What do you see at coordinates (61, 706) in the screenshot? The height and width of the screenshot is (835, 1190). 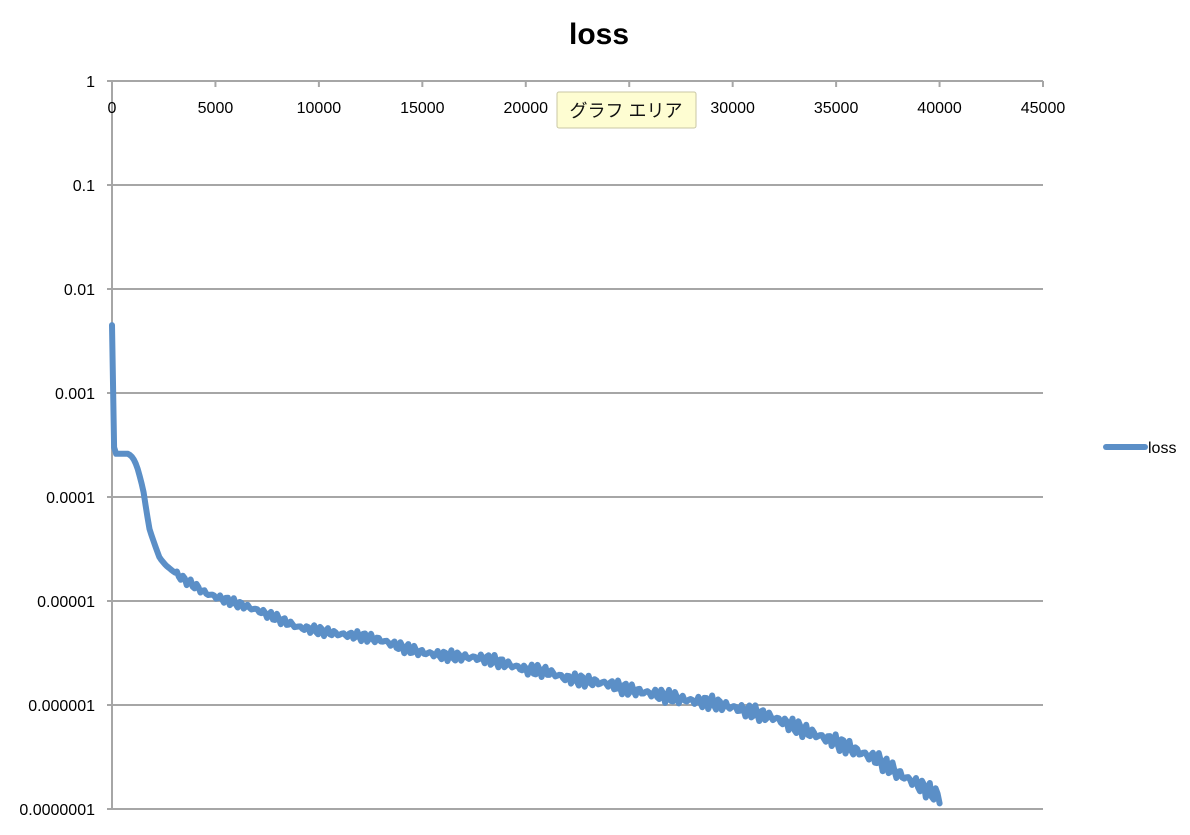 I see `y-tick-label: 0.000001` at bounding box center [61, 706].